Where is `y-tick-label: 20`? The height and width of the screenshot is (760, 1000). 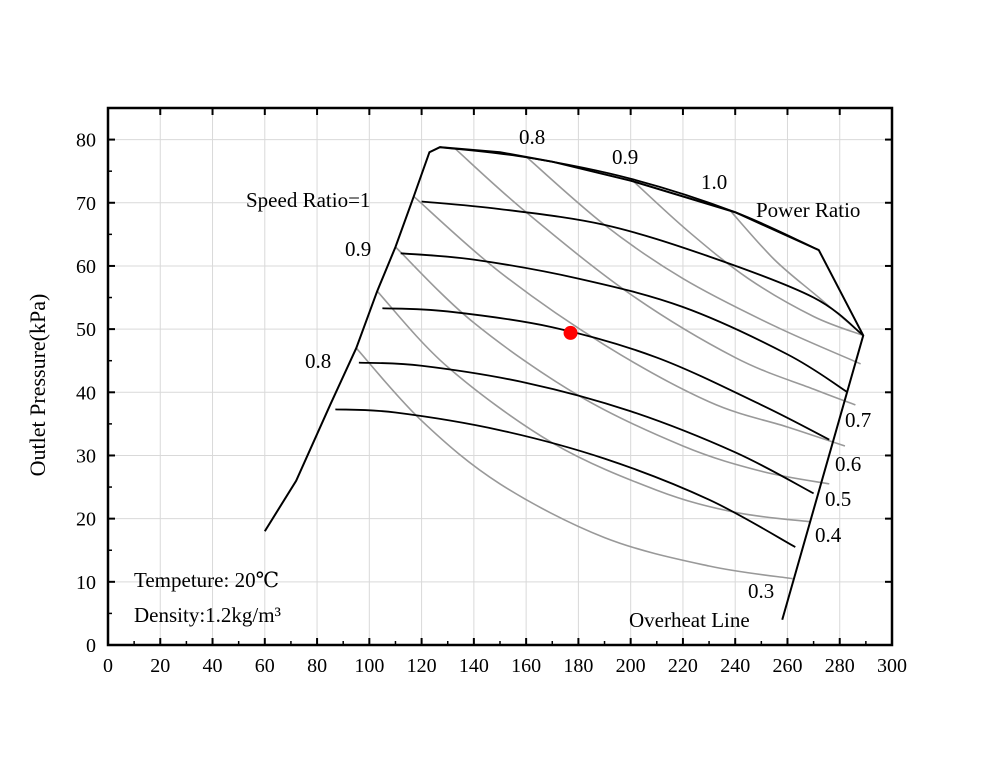 y-tick-label: 20 is located at coordinates (86, 520).